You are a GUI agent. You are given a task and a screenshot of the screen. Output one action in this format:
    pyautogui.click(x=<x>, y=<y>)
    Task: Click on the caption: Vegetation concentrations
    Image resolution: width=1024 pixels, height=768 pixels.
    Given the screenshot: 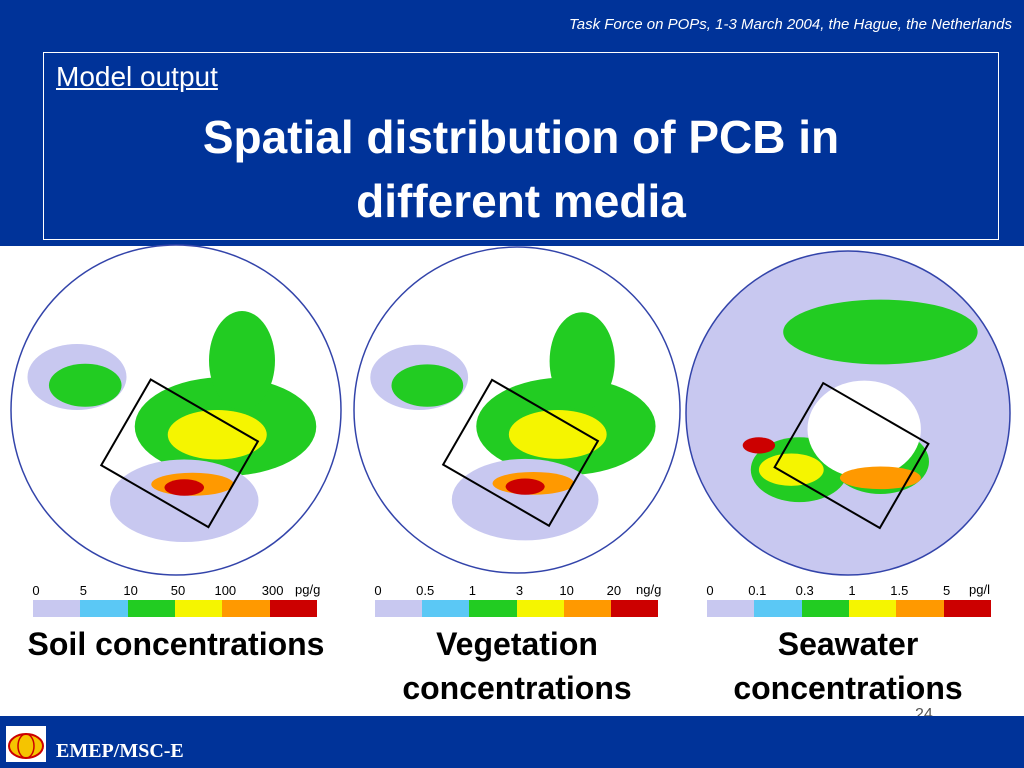 What is the action you would take?
    pyautogui.click(x=517, y=666)
    